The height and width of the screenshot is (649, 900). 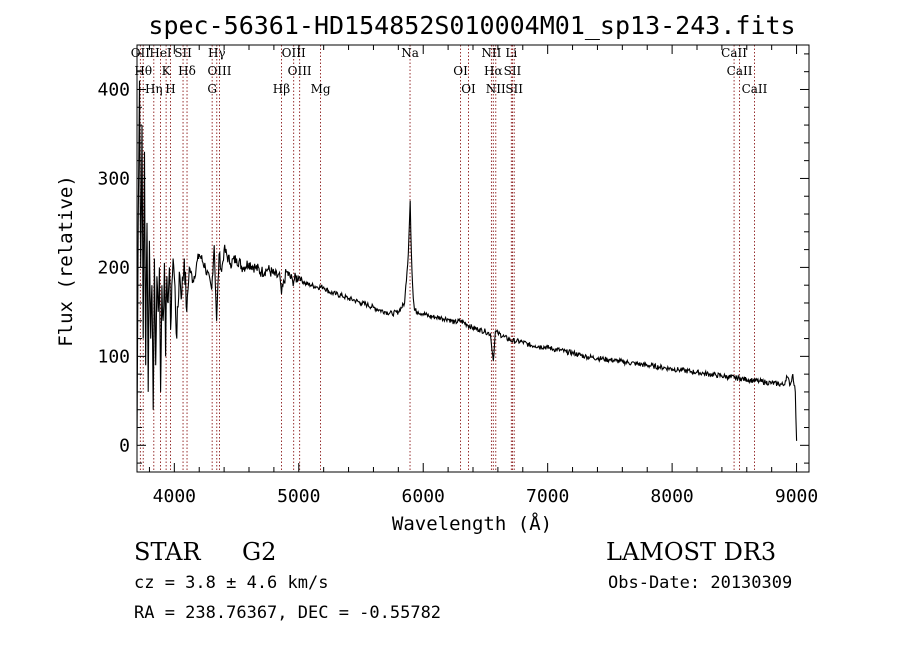 What do you see at coordinates (321, 89) in the screenshot?
I see `marker-label-14: Mg` at bounding box center [321, 89].